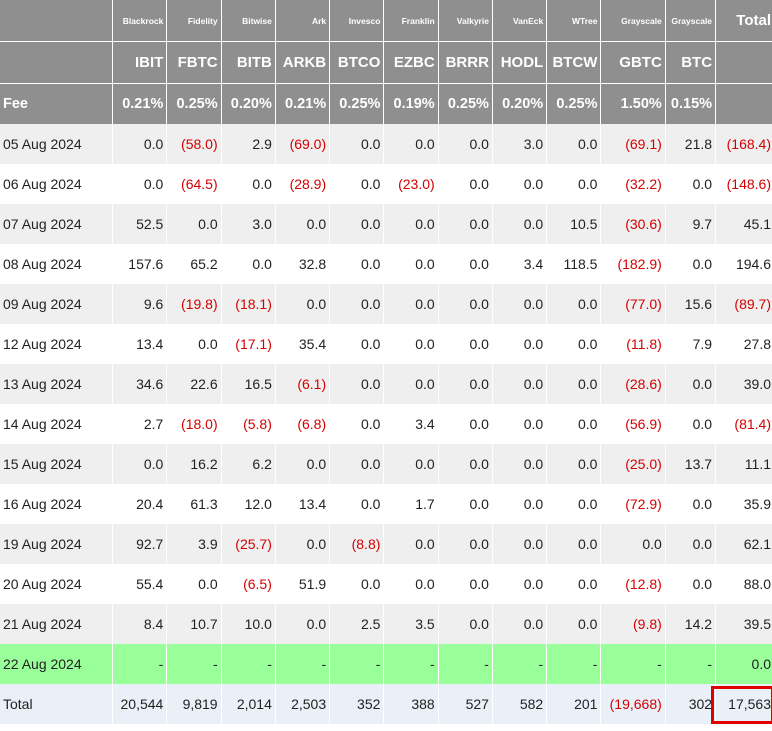 The image size is (772, 731). I want to click on column-total-cell: 20,544, so click(139, 704).